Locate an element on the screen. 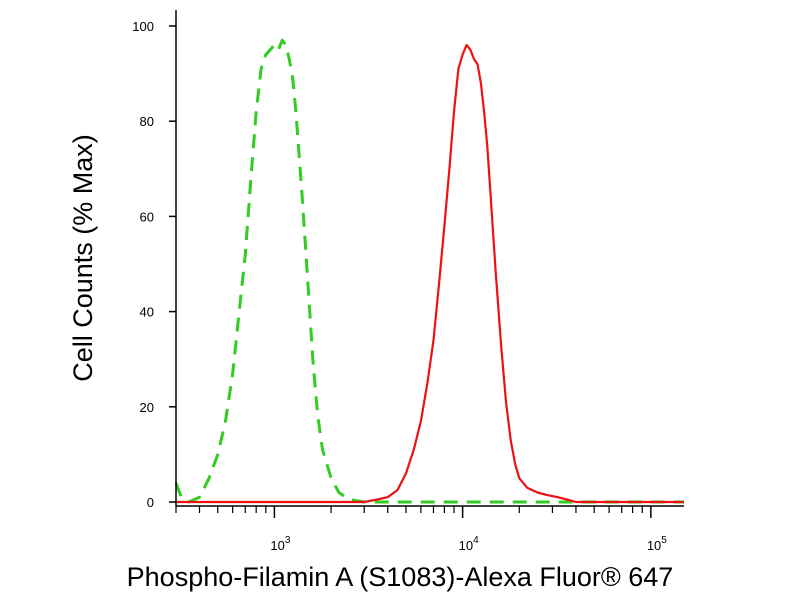 The width and height of the screenshot is (800, 600). x-tick-label: 10⁵ is located at coordinates (657, 544).